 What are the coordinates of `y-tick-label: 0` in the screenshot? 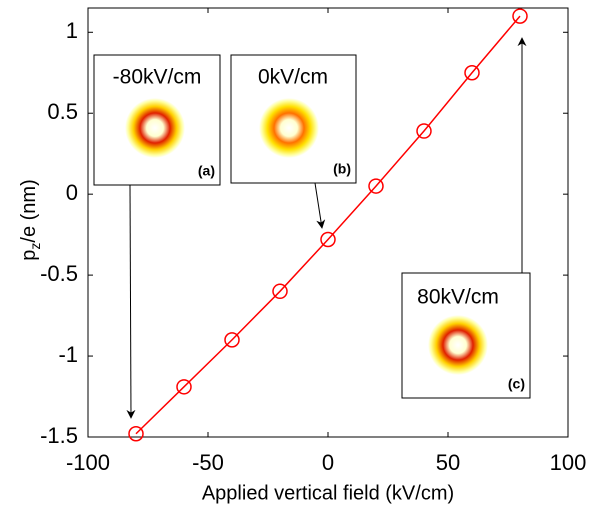 It's located at (72, 192).